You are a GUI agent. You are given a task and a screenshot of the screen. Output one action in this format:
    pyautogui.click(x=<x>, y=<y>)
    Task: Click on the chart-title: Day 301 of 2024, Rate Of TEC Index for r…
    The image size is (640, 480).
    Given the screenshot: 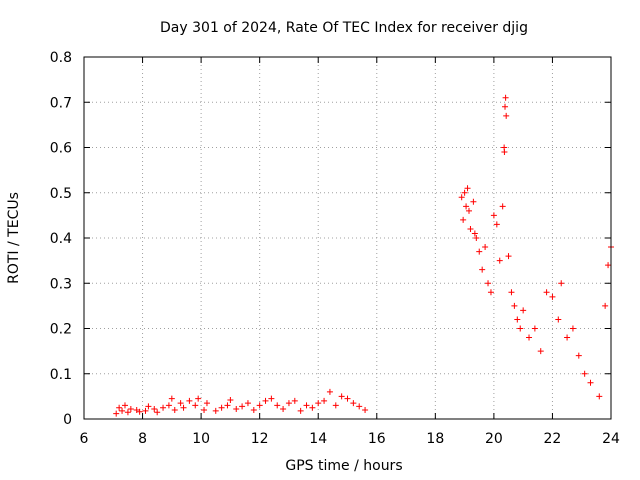 What is the action you would take?
    pyautogui.click(x=344, y=28)
    